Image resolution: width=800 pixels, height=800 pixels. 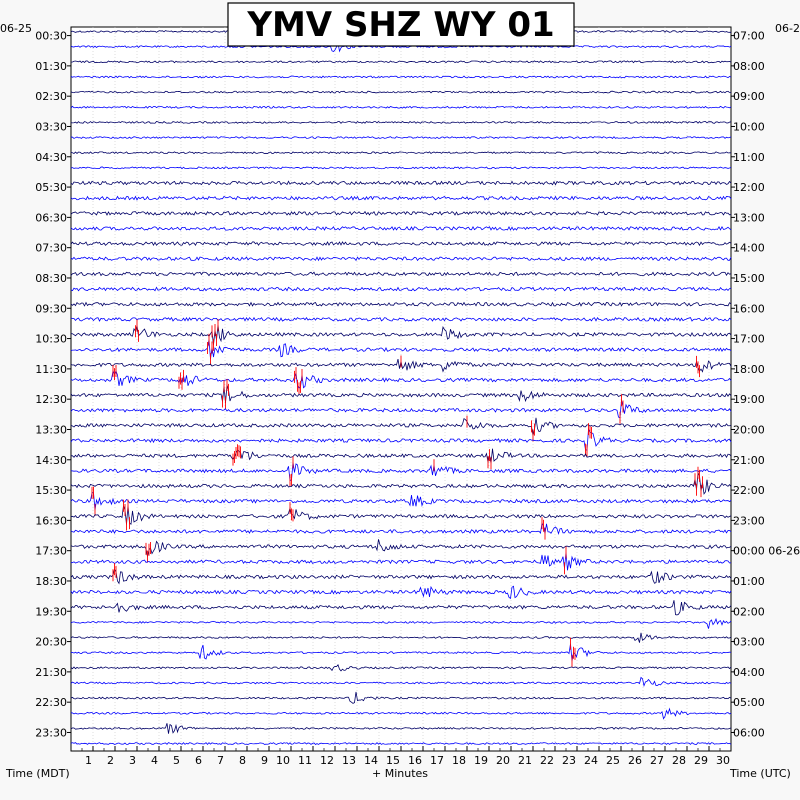 What do you see at coordinates (723, 760) in the screenshot?
I see `x-tick-label: 30` at bounding box center [723, 760].